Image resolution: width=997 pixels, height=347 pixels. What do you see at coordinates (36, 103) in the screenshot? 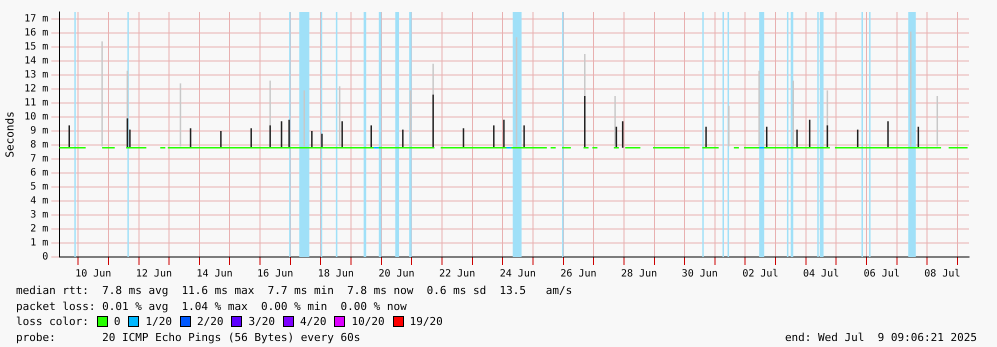
I see `y-tick-label: 11 m` at bounding box center [36, 103].